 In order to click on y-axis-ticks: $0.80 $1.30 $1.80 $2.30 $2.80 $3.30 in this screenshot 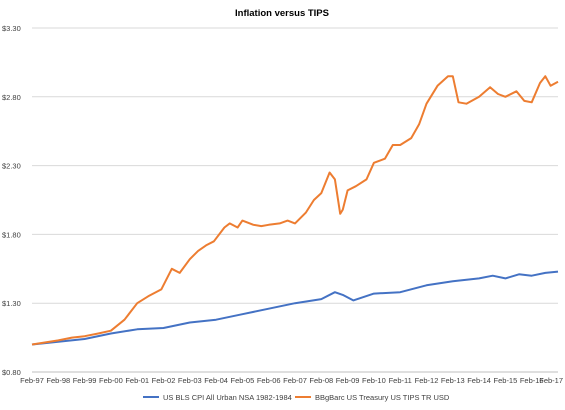, I will do `click(11, 200)`.